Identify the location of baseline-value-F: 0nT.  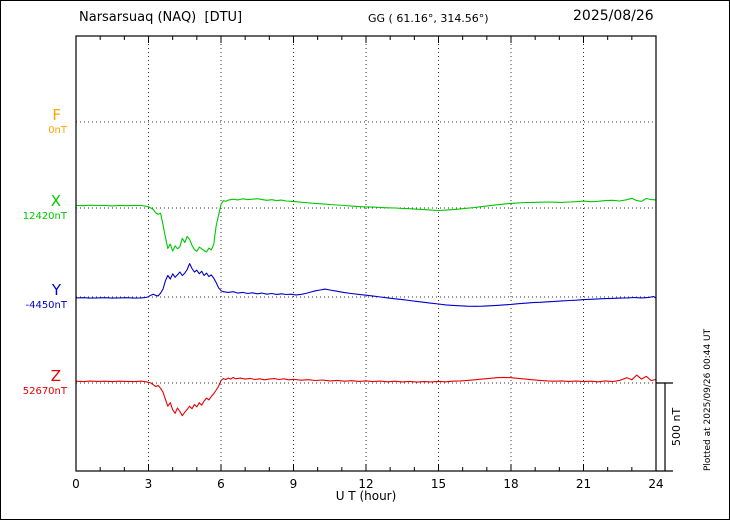
(57, 130).